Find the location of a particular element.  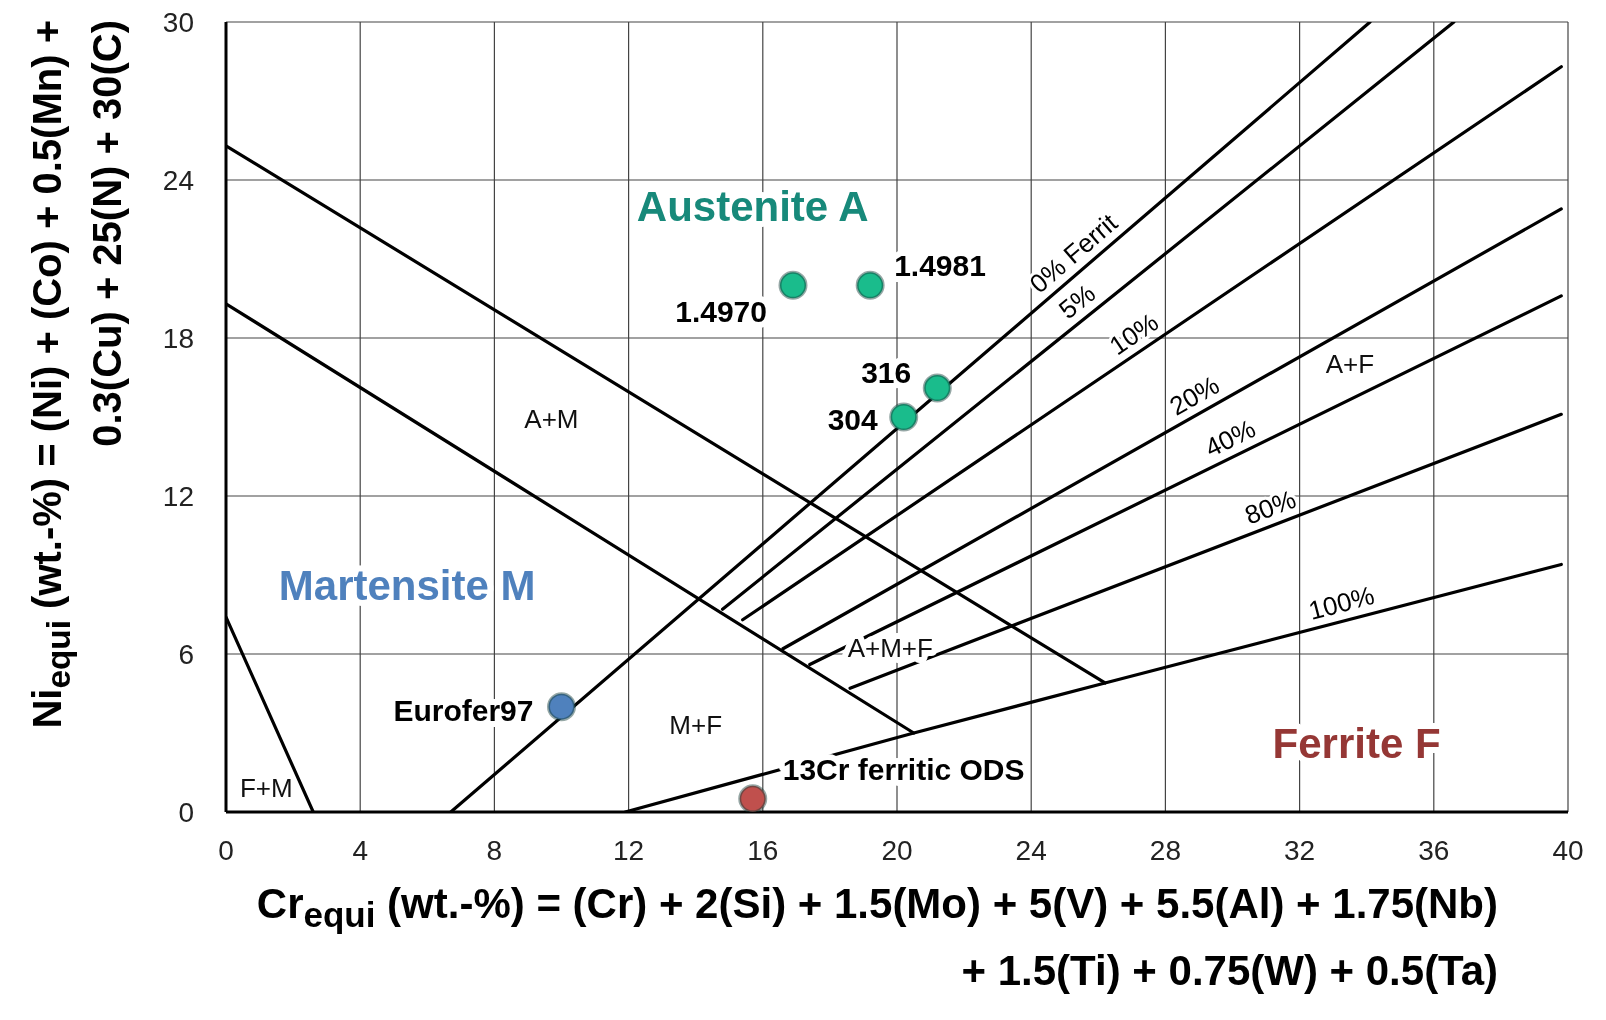

y-tick-label: 6 is located at coordinates (186, 654).